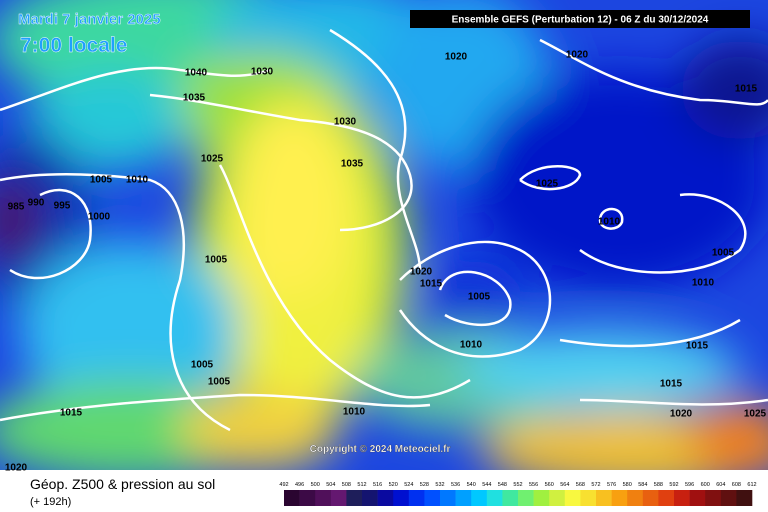 Image resolution: width=768 pixels, height=512 pixels. What do you see at coordinates (439, 485) in the screenshot?
I see `colorbar-label: 532` at bounding box center [439, 485].